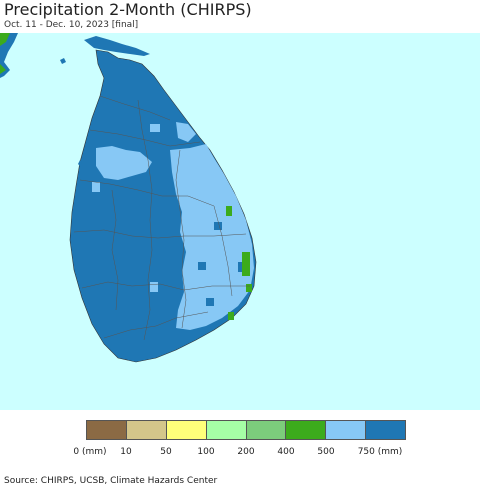  What do you see at coordinates (124, 163) in the screenshot?
I see `west-light-patch` at bounding box center [124, 163].